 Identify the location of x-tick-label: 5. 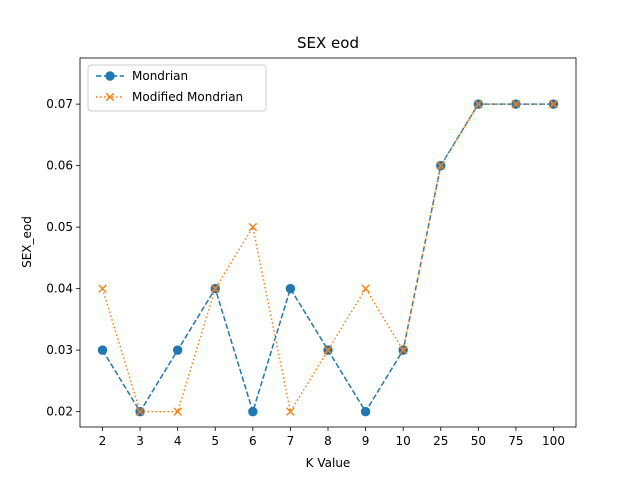
(215, 441).